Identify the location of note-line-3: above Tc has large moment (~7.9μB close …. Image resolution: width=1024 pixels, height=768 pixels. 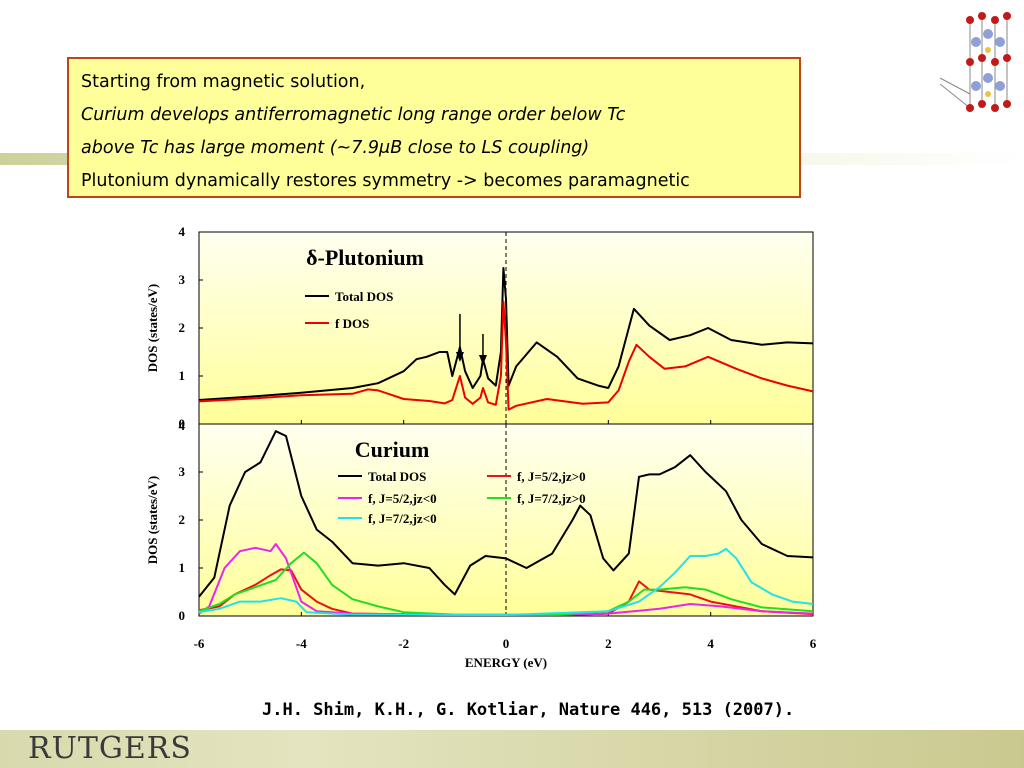
(335, 148).